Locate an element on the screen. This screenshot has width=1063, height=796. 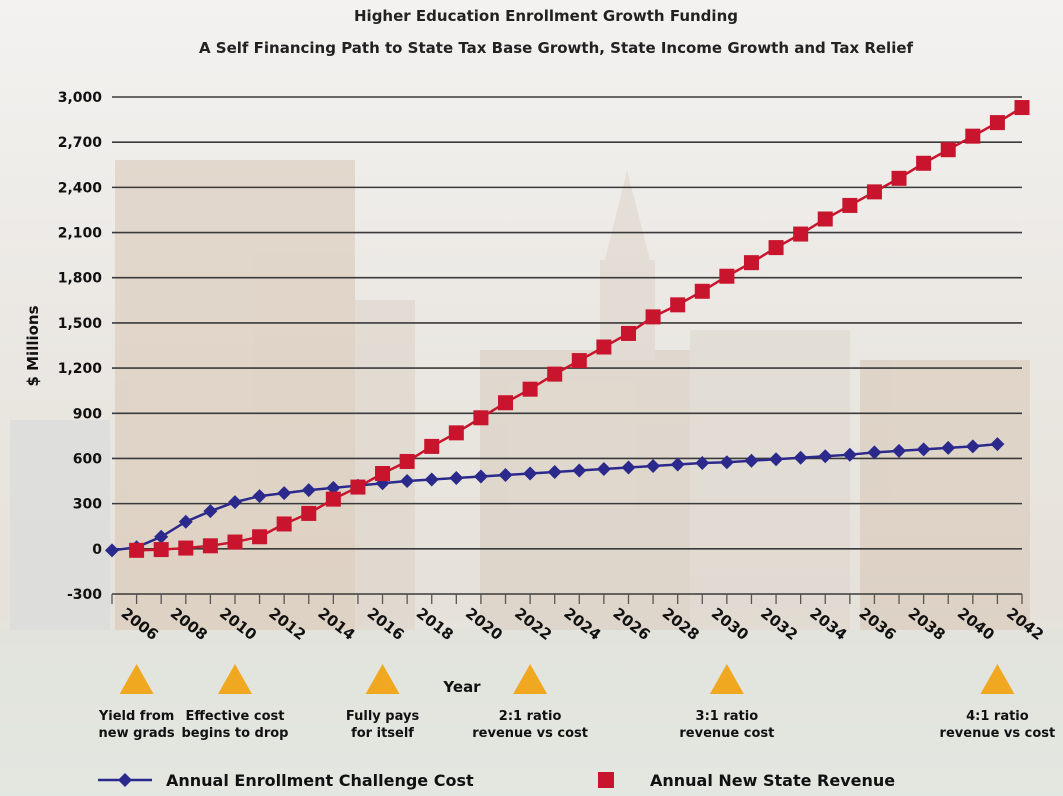
y-tick-label: -300 is located at coordinates (84, 595).